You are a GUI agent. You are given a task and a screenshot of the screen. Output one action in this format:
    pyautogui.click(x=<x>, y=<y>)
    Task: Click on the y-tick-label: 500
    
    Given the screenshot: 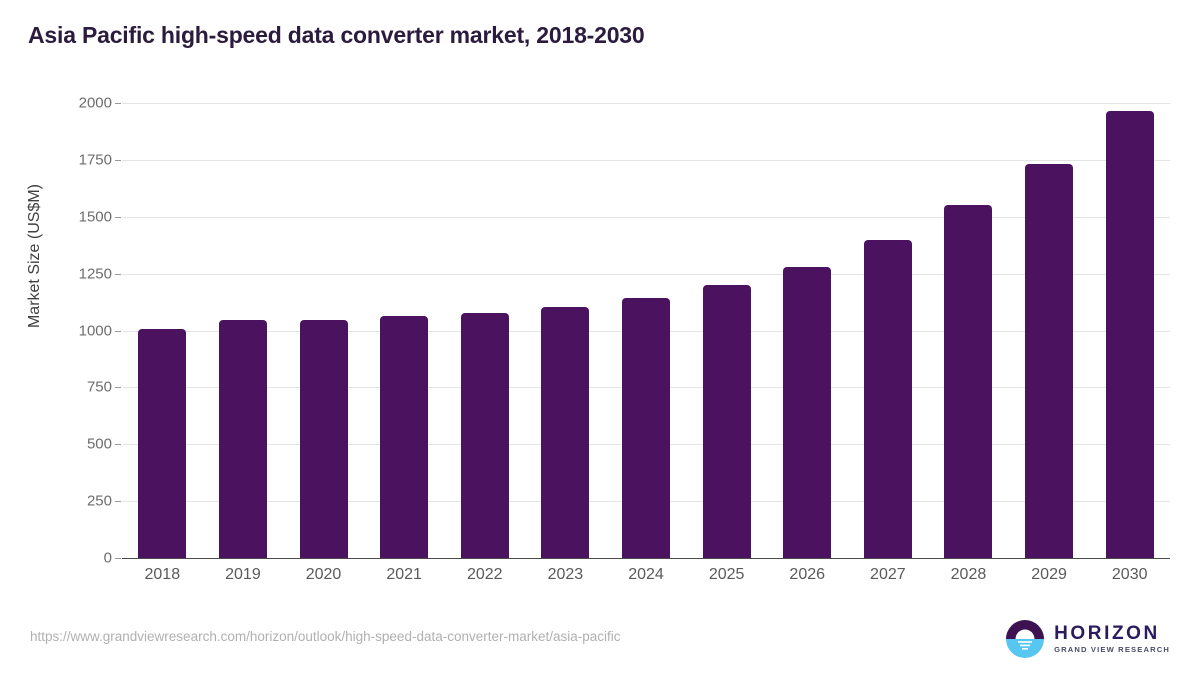 What is the action you would take?
    pyautogui.click(x=99, y=444)
    